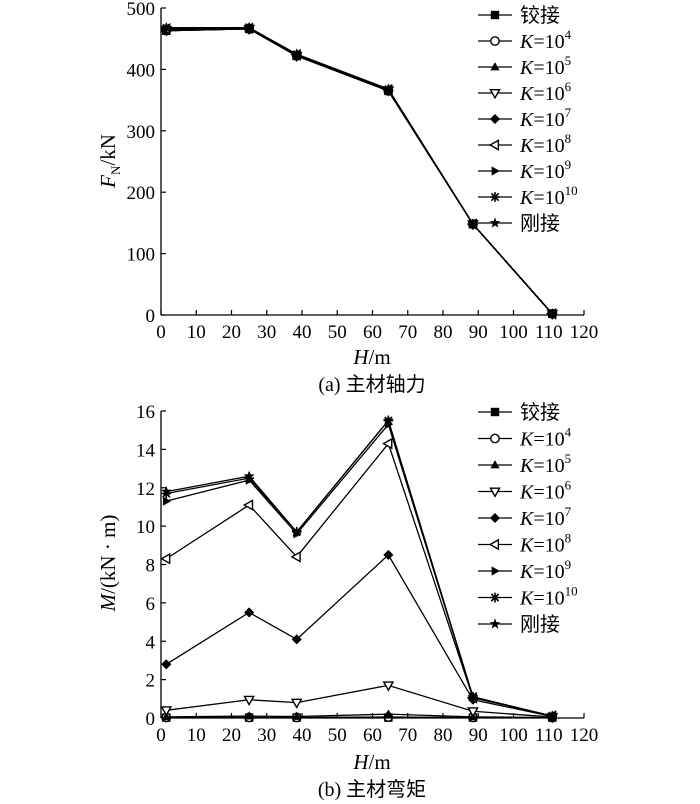 This screenshot has width=700, height=804. I want to click on chart-b-y-tick-label-1: 2, so click(151, 681).